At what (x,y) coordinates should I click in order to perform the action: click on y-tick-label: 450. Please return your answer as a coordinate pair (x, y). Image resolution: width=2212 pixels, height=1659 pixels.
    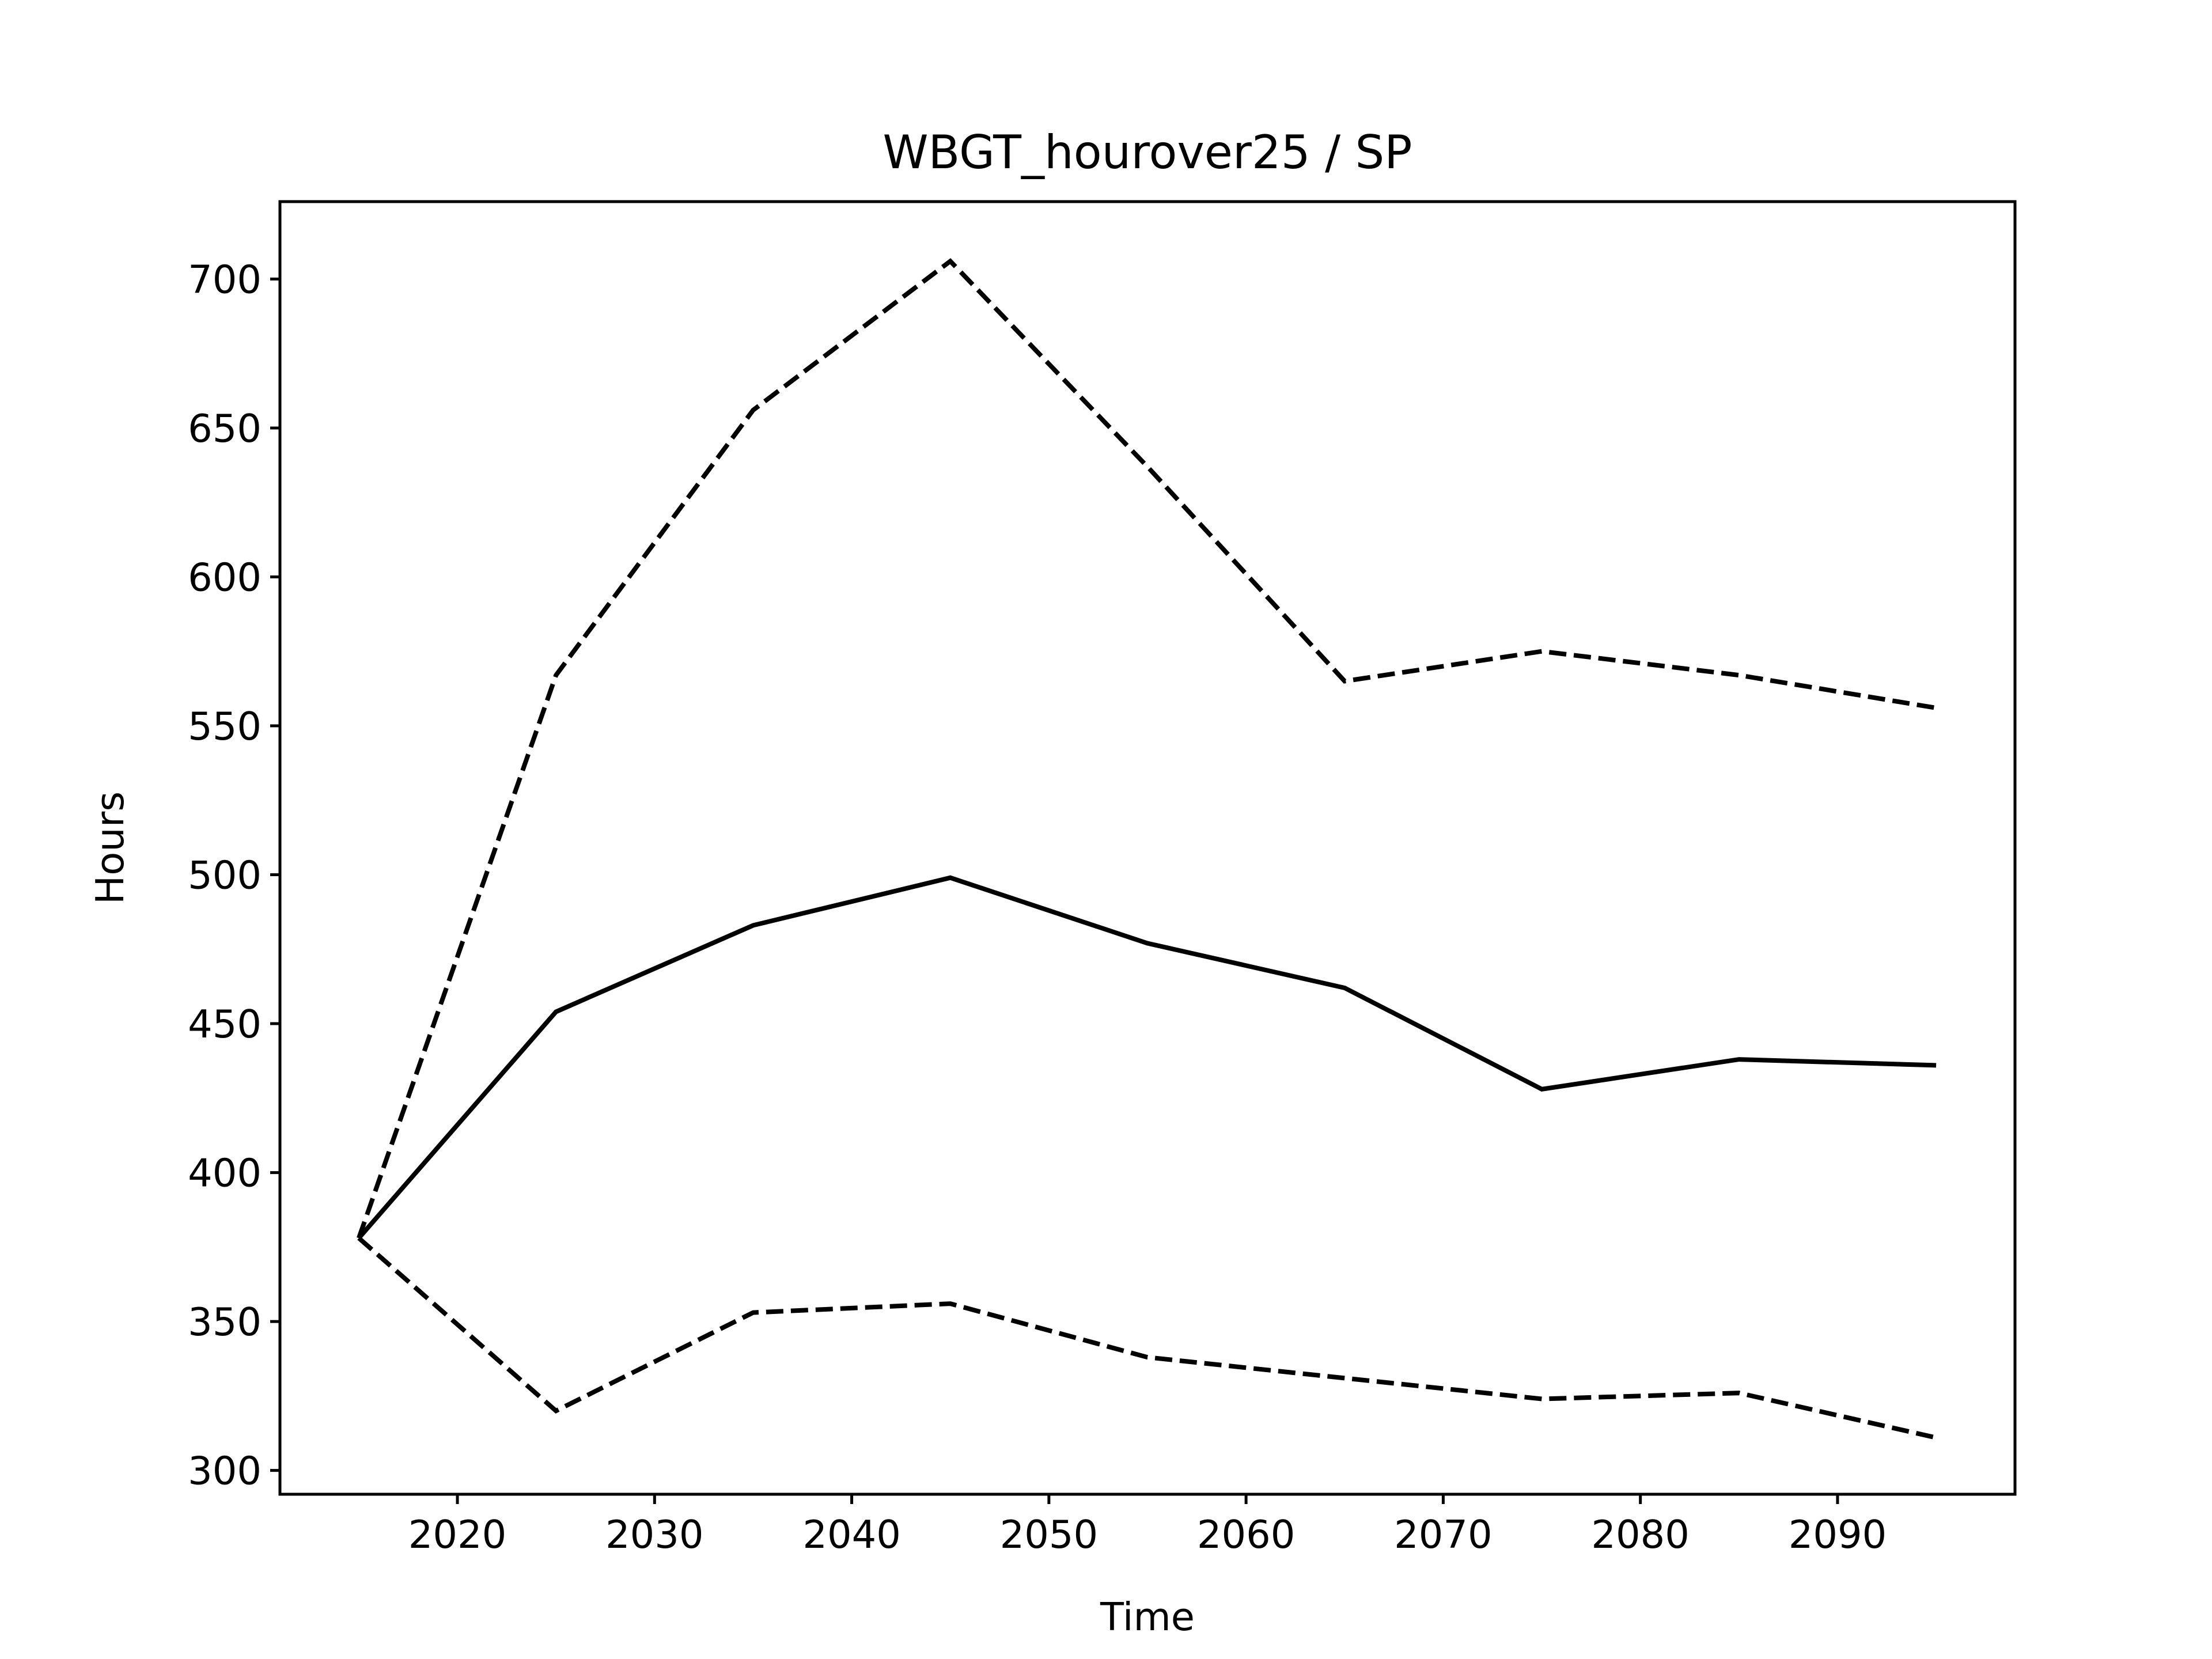
    Looking at the image, I should click on (225, 1024).